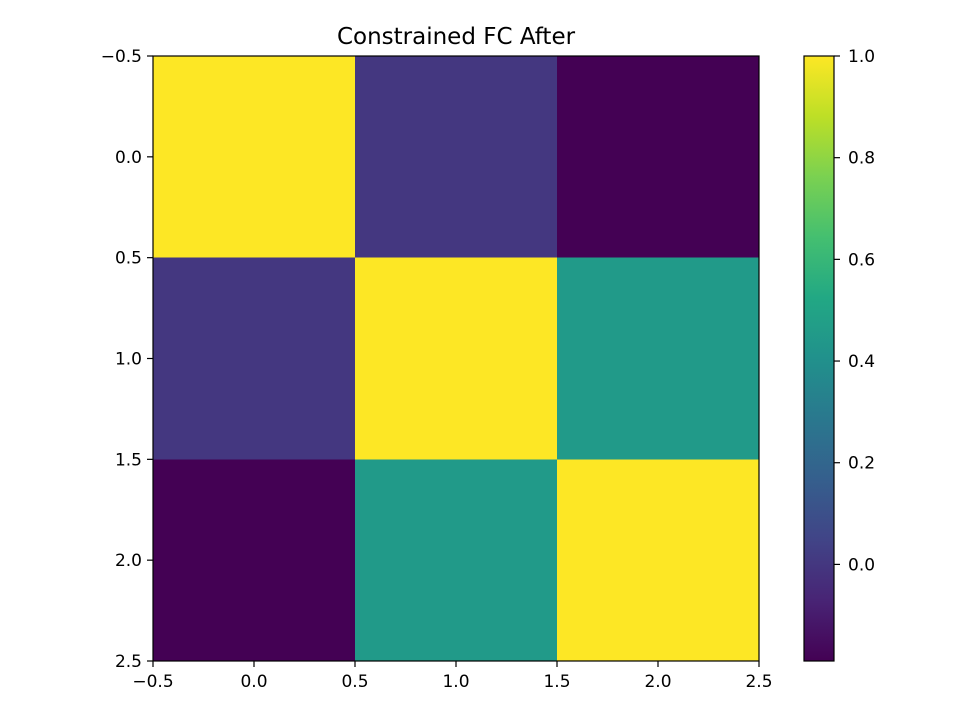 This screenshot has height=725, width=960. I want to click on colorbar-gradient, so click(819, 358).